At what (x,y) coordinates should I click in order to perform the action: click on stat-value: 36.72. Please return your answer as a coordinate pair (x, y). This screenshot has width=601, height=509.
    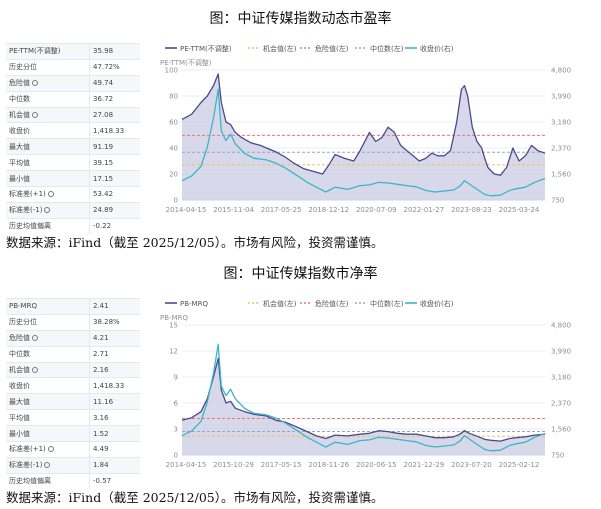
    Looking at the image, I should click on (114, 99).